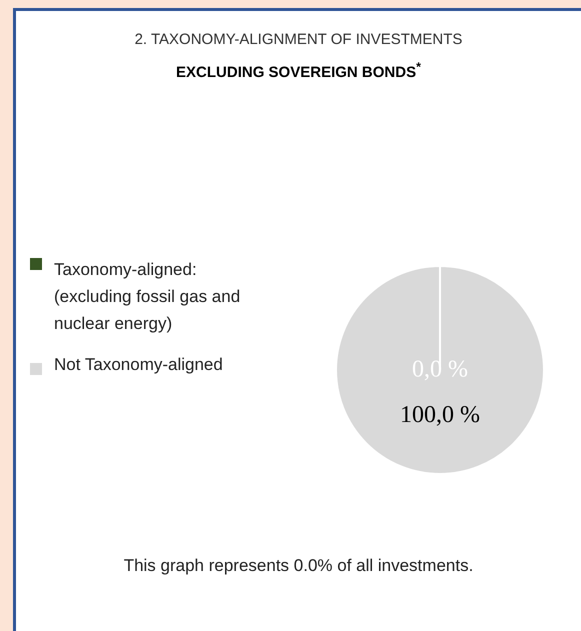 The image size is (581, 631). I want to click on chart-title: 2. TAXONOMY-ALIGNMENT OF INVESTMENTS, so click(299, 39).